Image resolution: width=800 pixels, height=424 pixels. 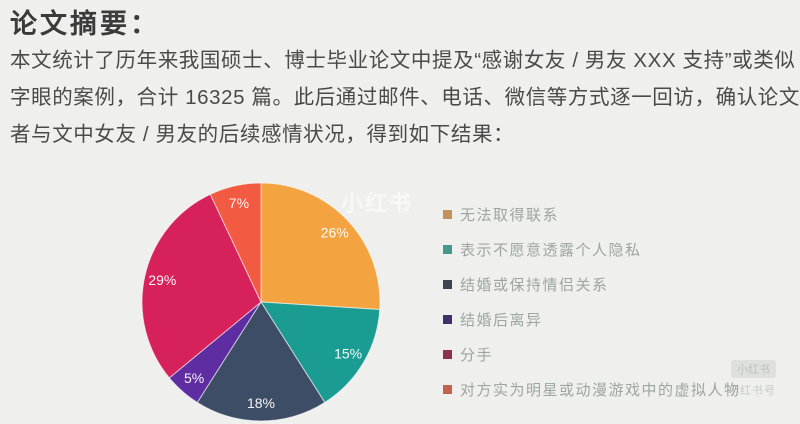 I want to click on abstract-line-3: 者与文中女友 / 男友的后续感情状况，得到如下结果：, so click(x=262, y=134).